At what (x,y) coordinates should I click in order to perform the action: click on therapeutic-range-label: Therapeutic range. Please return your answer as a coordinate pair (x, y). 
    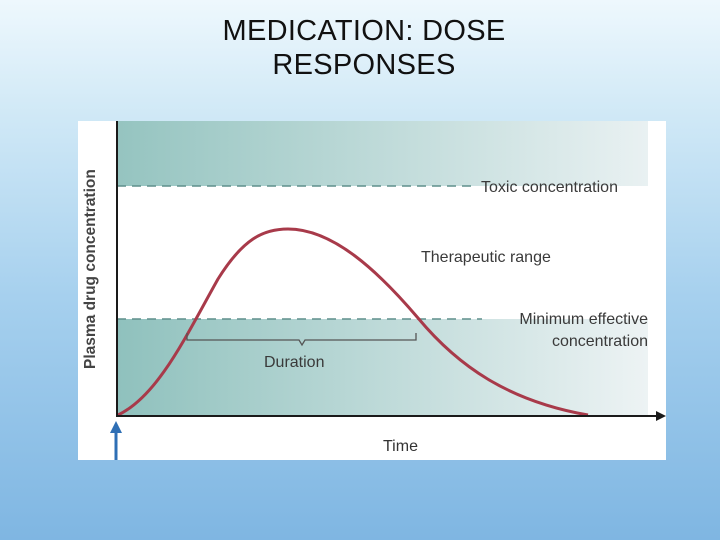
    Looking at the image, I should click on (486, 257).